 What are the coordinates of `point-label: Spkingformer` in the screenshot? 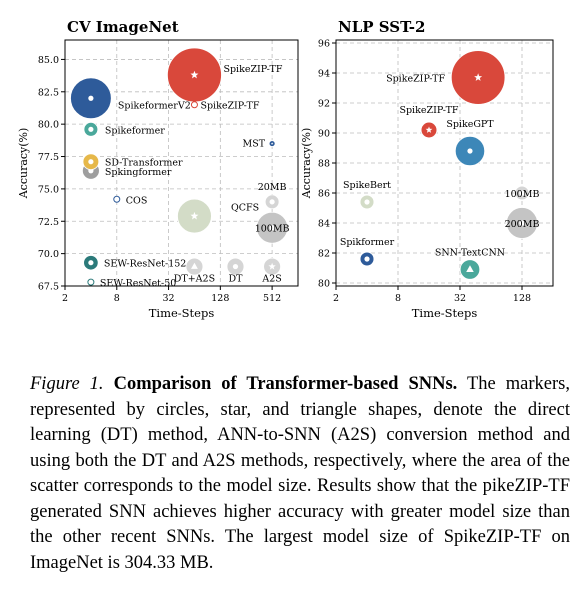 It's located at (138, 172).